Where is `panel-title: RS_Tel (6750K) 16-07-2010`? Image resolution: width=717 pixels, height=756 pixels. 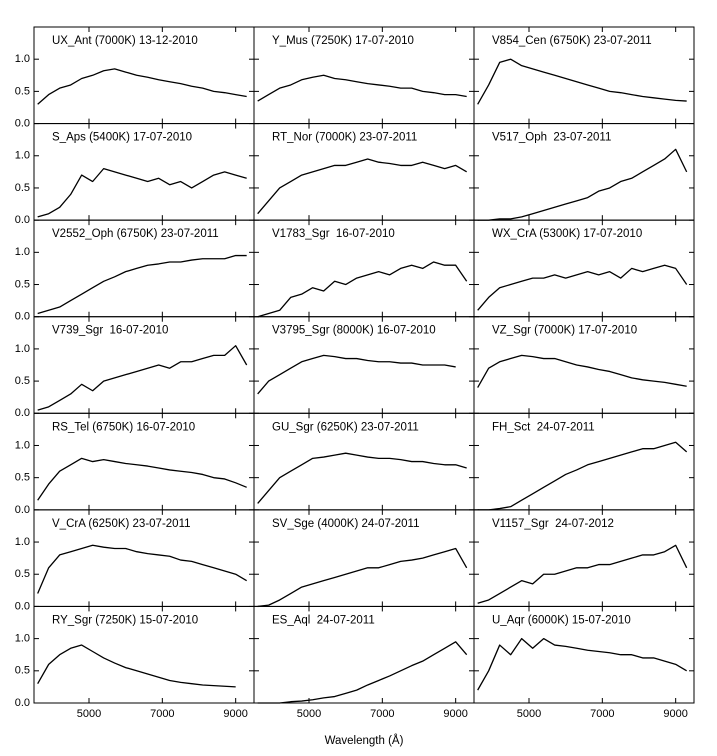 panel-title: RS_Tel (6750K) 16-07-2010 is located at coordinates (123, 427).